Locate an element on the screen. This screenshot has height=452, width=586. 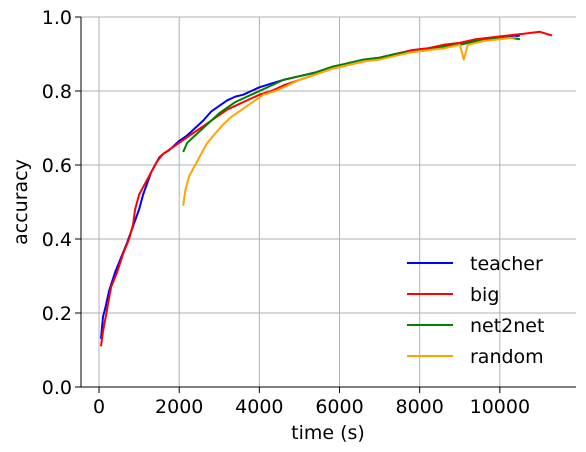
y-tick-label: 0.2 is located at coordinates (57, 314).